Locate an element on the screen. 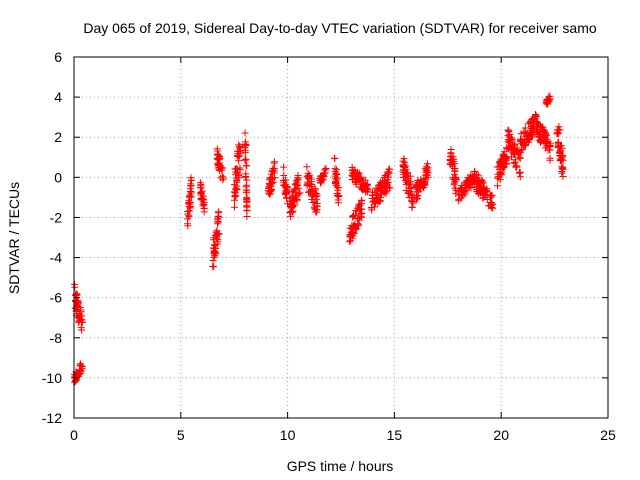 The height and width of the screenshot is (480, 640). x-tick-label: 25 is located at coordinates (608, 435).